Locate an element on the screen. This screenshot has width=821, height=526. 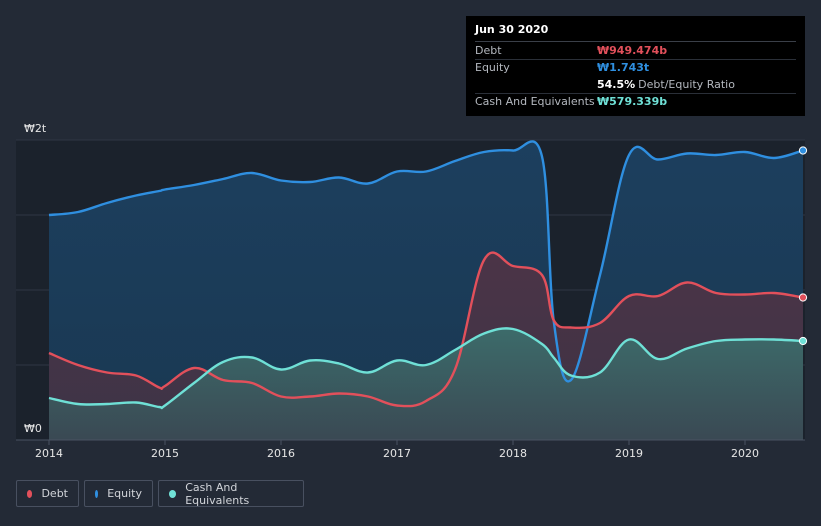
debt-end-marker is located at coordinates (803, 297).